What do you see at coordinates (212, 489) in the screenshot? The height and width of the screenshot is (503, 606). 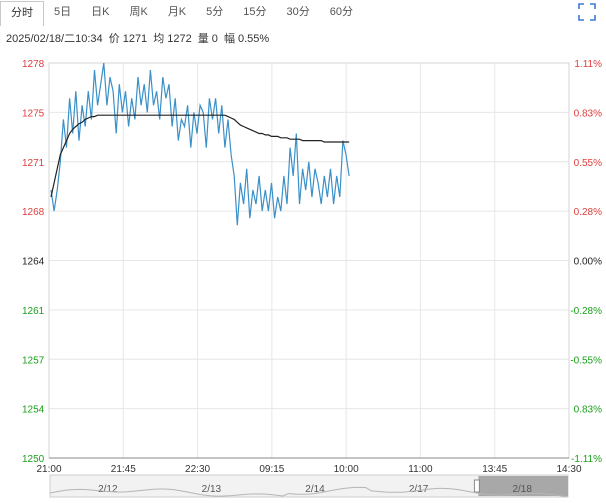 I see `navigator-date-label: 2/13` at bounding box center [212, 489].